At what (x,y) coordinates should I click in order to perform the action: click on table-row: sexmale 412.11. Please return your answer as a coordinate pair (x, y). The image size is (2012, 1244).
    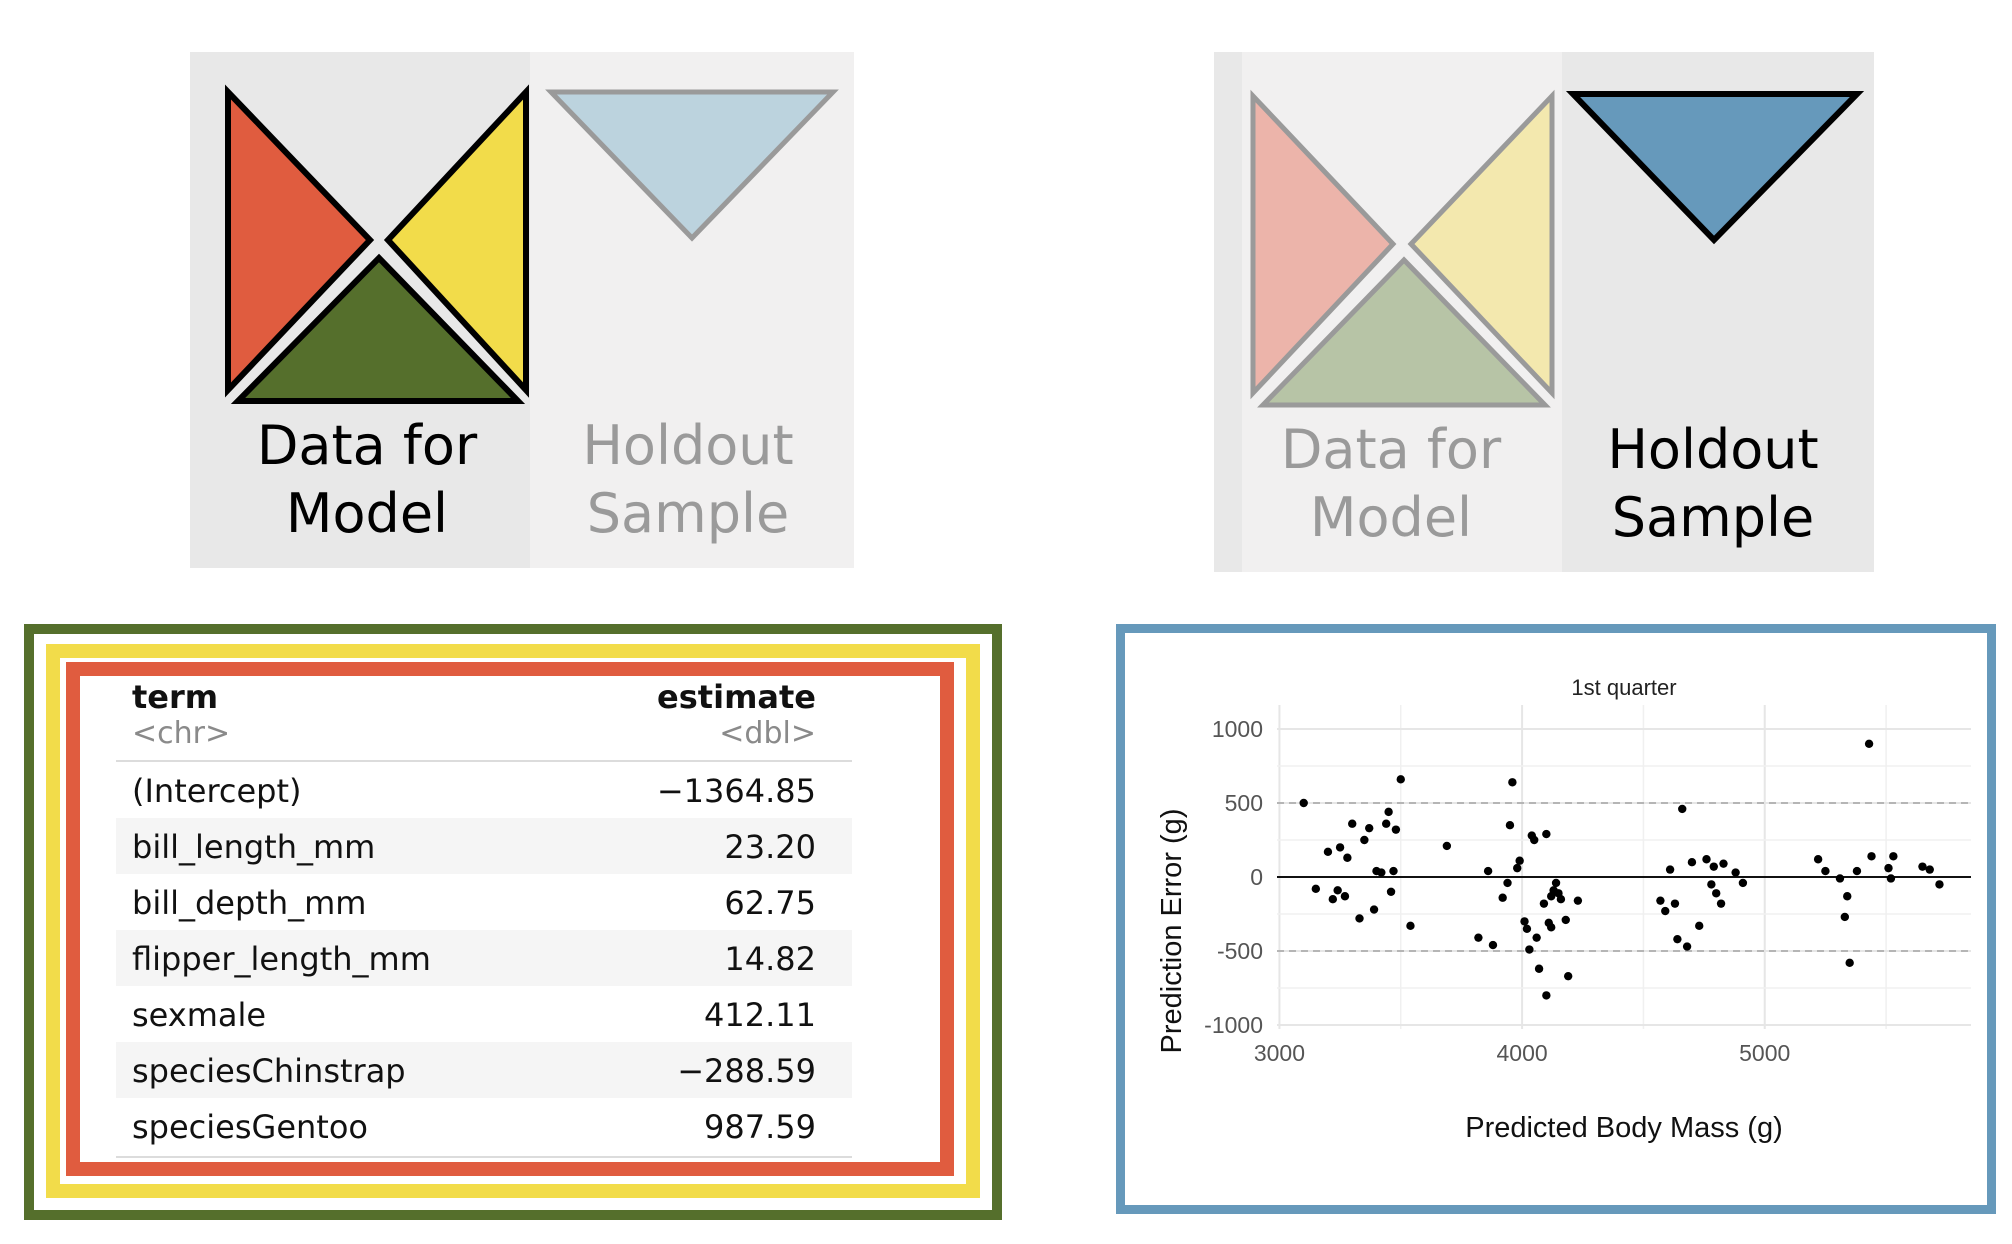
    Looking at the image, I should click on (484, 1014).